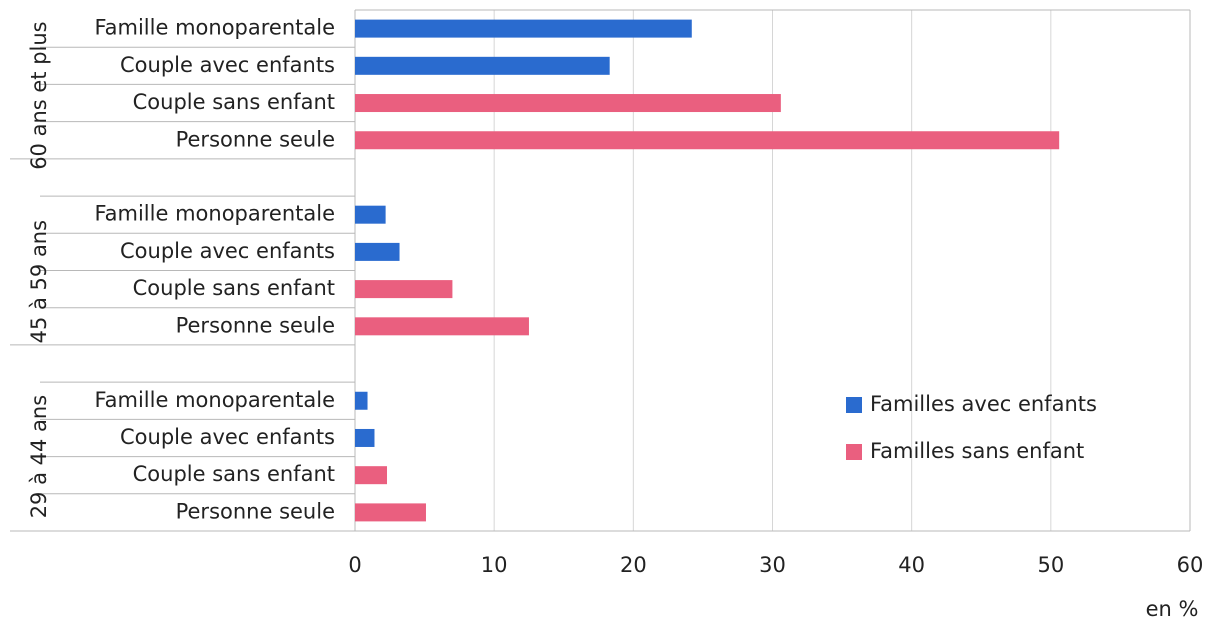  I want to click on legend-label: Familles sans enfant, so click(977, 451).